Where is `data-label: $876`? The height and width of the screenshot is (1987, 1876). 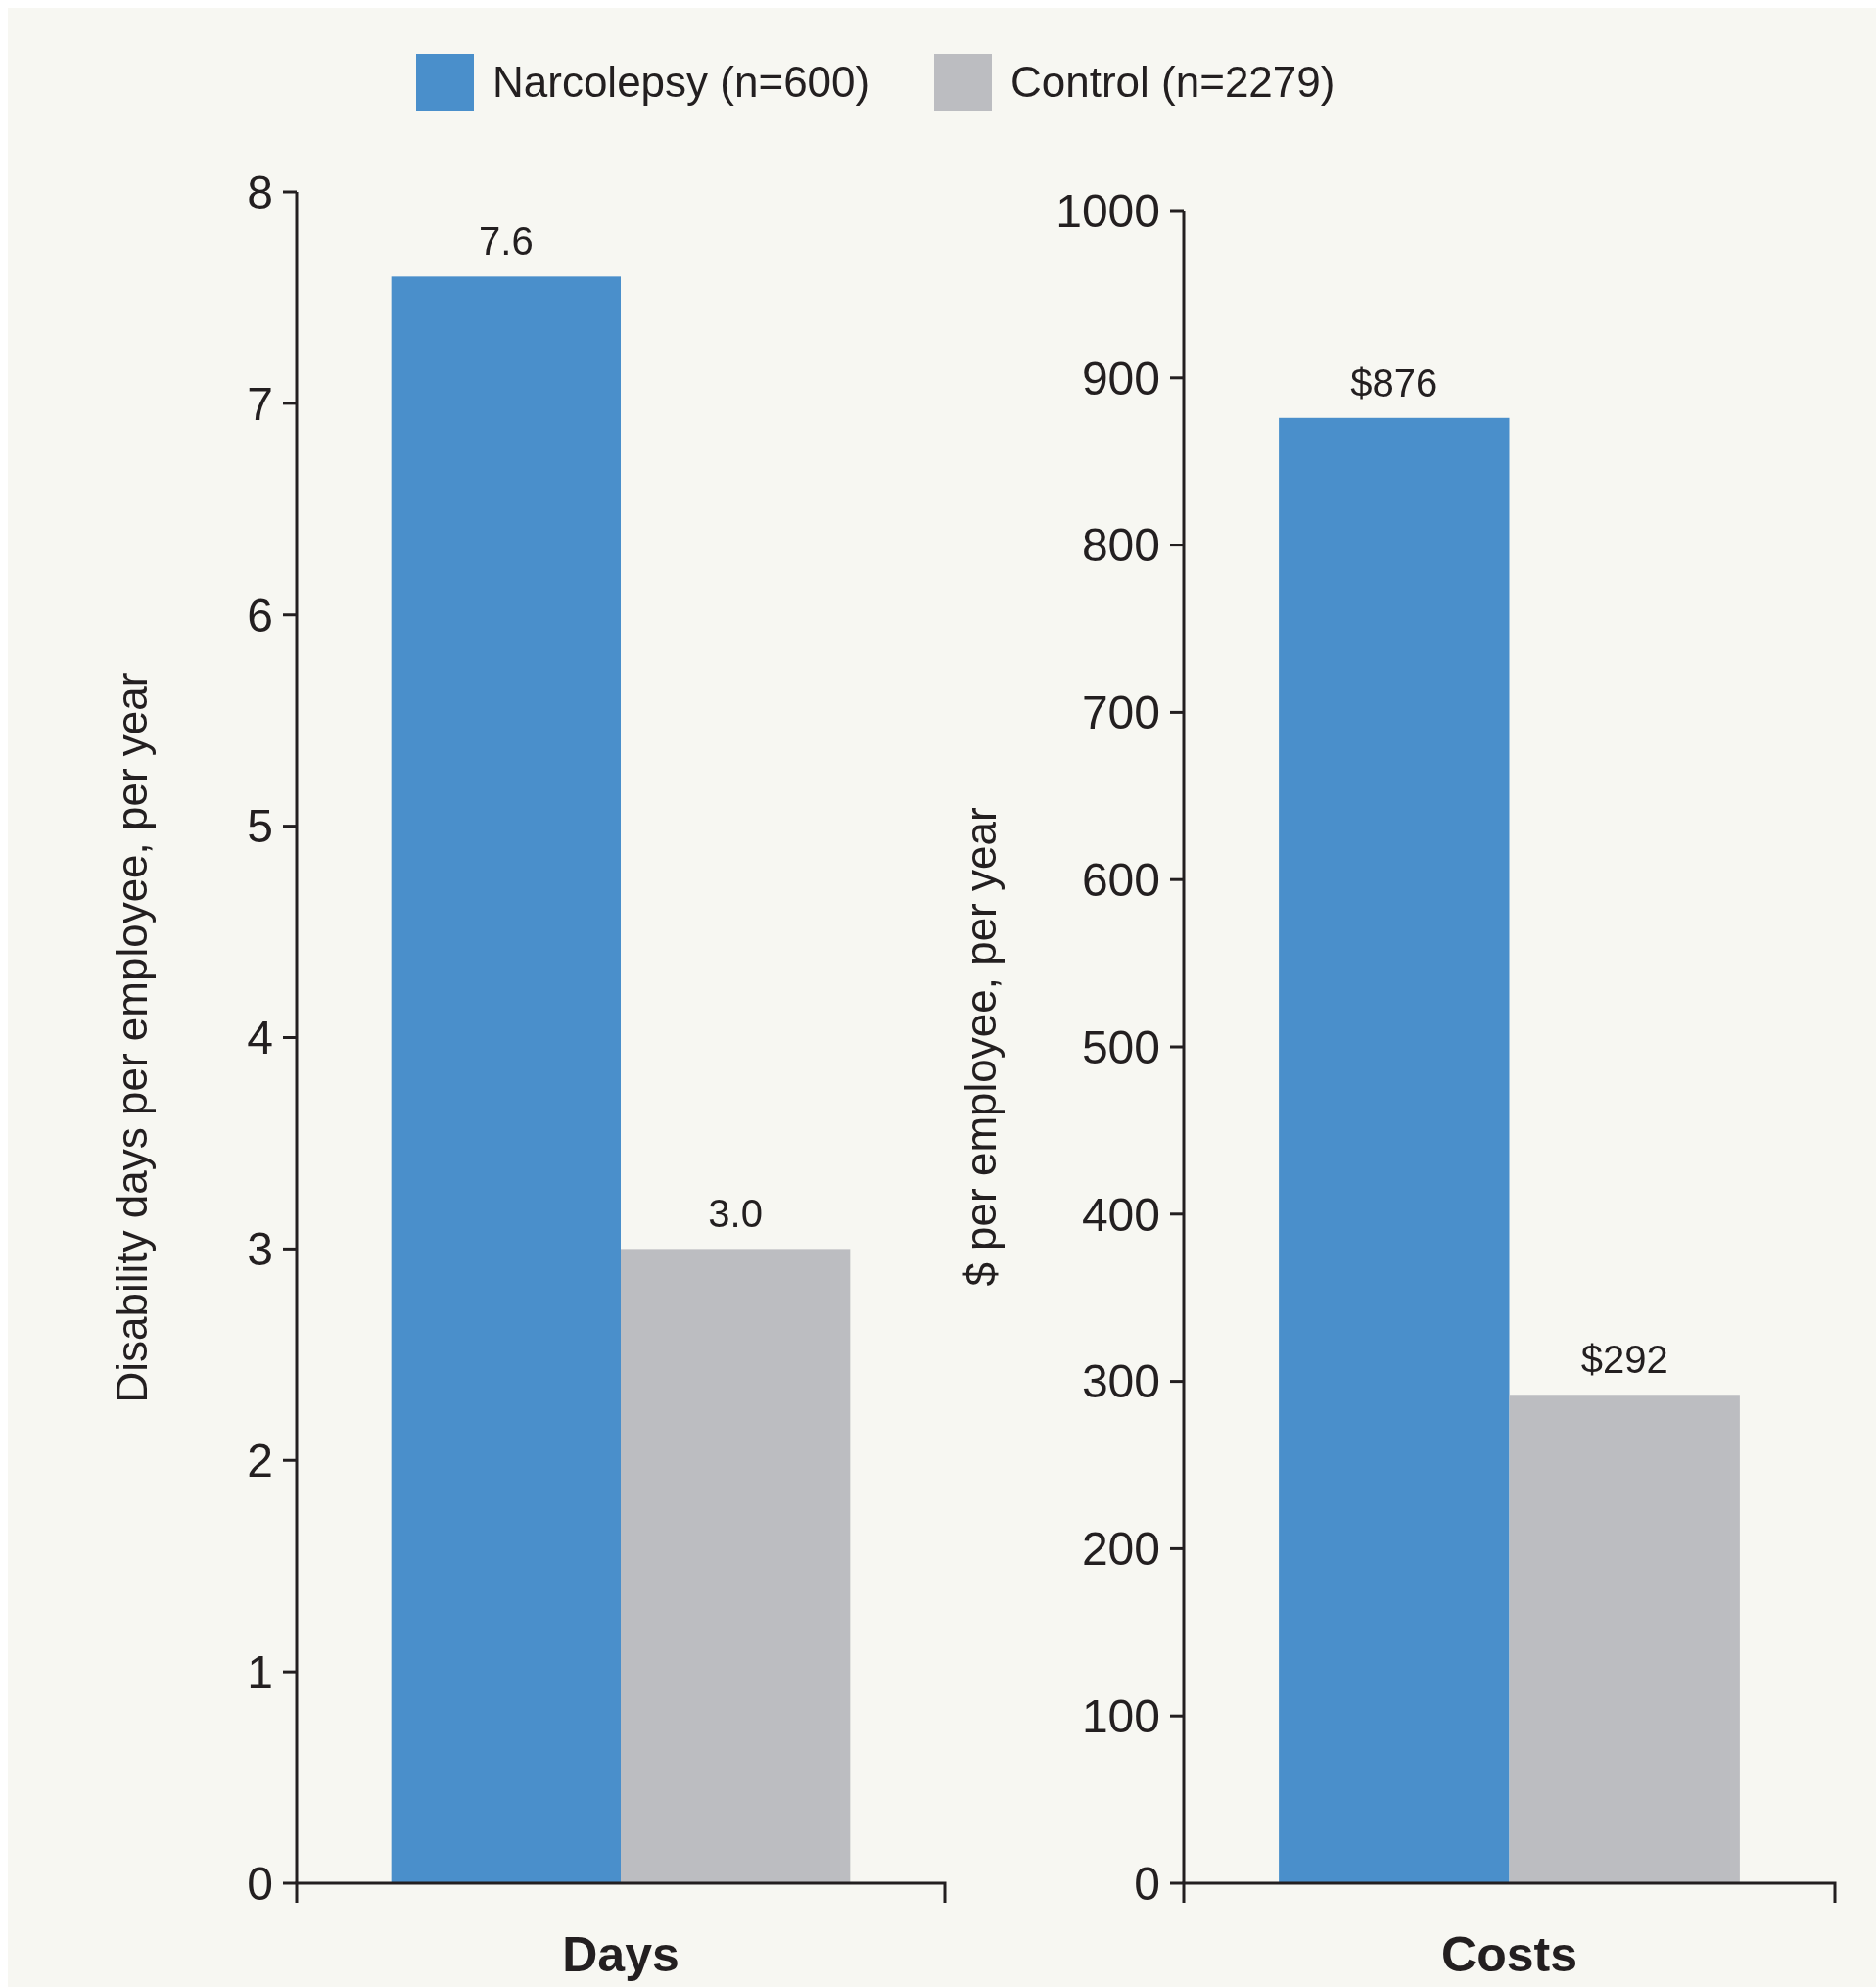 data-label: $876 is located at coordinates (1394, 382).